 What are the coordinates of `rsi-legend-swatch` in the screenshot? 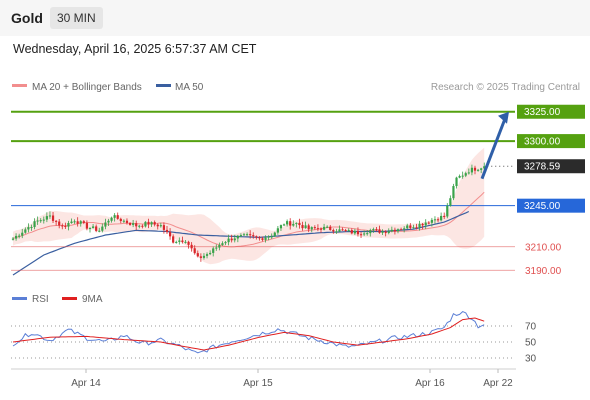 It's located at (19, 298).